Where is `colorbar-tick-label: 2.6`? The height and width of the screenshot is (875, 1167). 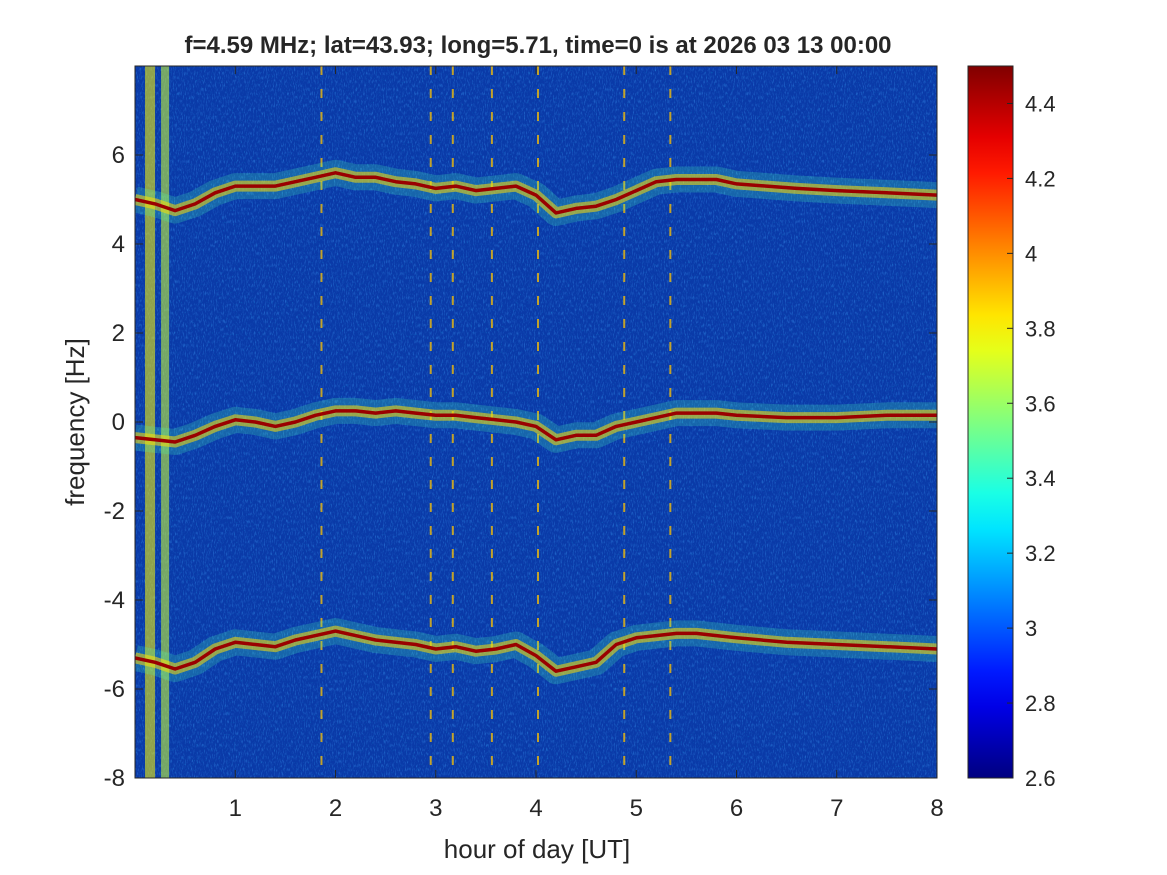 colorbar-tick-label: 2.6 is located at coordinates (1040, 778).